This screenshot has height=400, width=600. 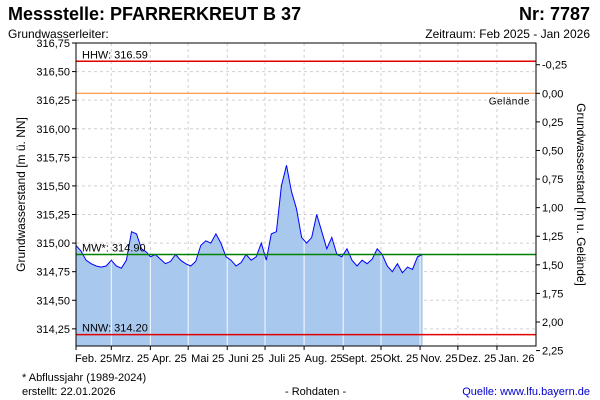 What do you see at coordinates (114, 249) in the screenshot?
I see `reference-line-label: MW*: 314.90` at bounding box center [114, 249].